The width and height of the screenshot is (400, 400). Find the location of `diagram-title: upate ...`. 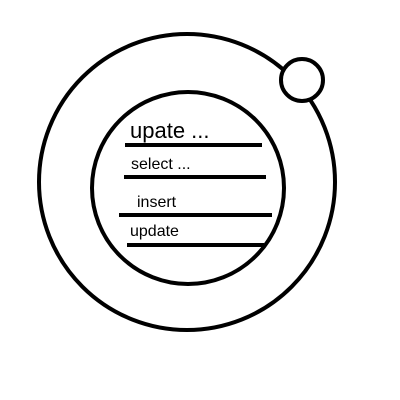

diagram-title: upate ... is located at coordinates (170, 130).